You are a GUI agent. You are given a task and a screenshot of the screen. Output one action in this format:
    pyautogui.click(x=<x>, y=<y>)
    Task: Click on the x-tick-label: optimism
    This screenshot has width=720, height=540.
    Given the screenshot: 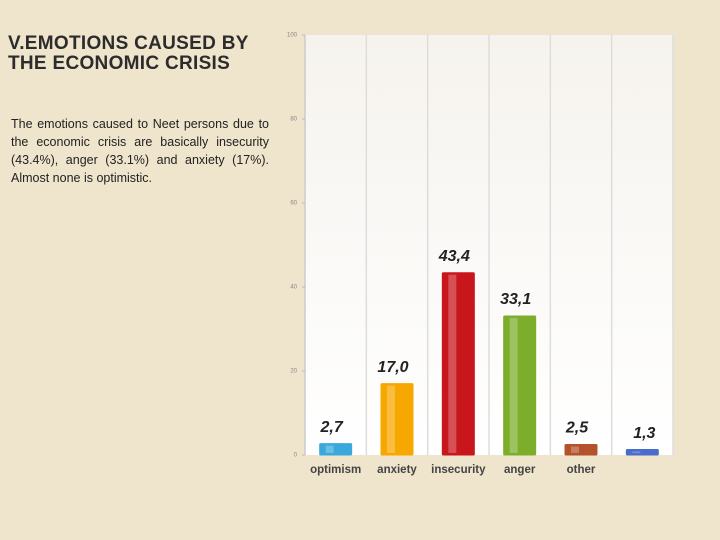 What is the action you would take?
    pyautogui.click(x=335, y=470)
    